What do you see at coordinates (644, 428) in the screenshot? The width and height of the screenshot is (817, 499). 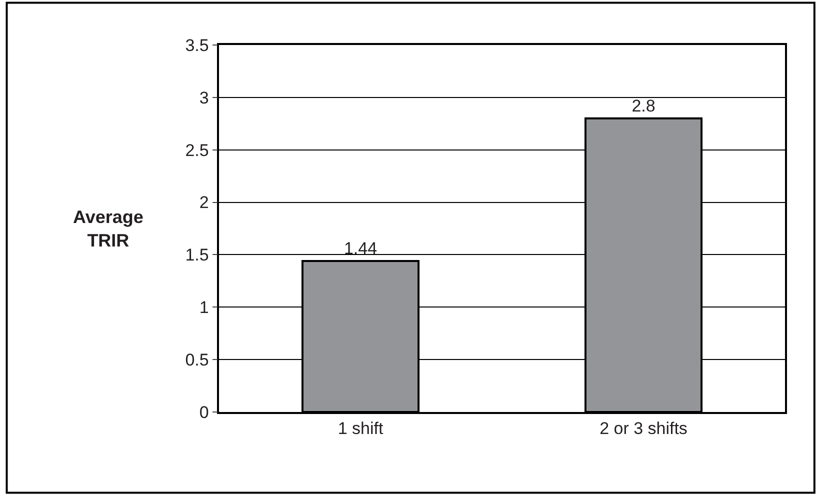 I see `x-tick-label: 2 or 3 shifts` at bounding box center [644, 428].